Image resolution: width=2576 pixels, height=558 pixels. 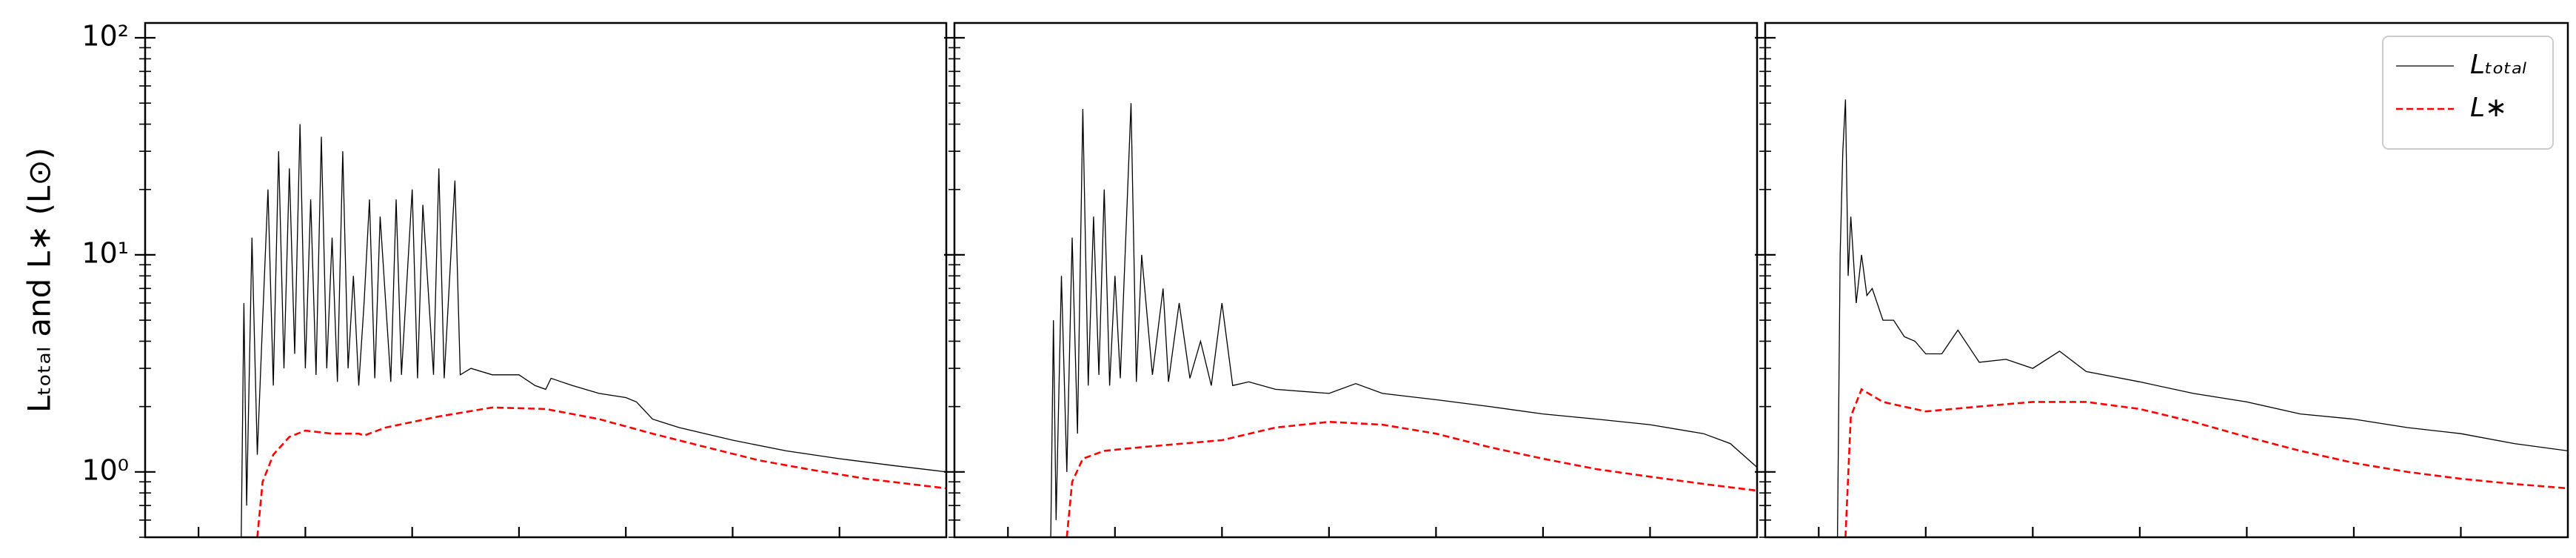 What do you see at coordinates (105, 470) in the screenshot?
I see `y-tick-label: 10⁰` at bounding box center [105, 470].